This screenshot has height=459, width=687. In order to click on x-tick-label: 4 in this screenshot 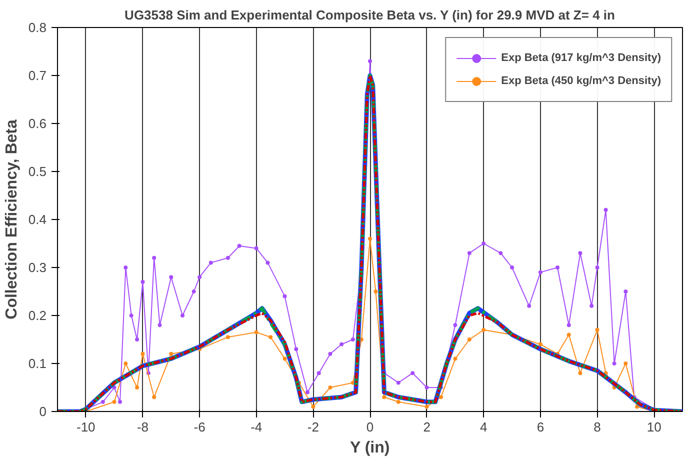, I will do `click(484, 427)`.